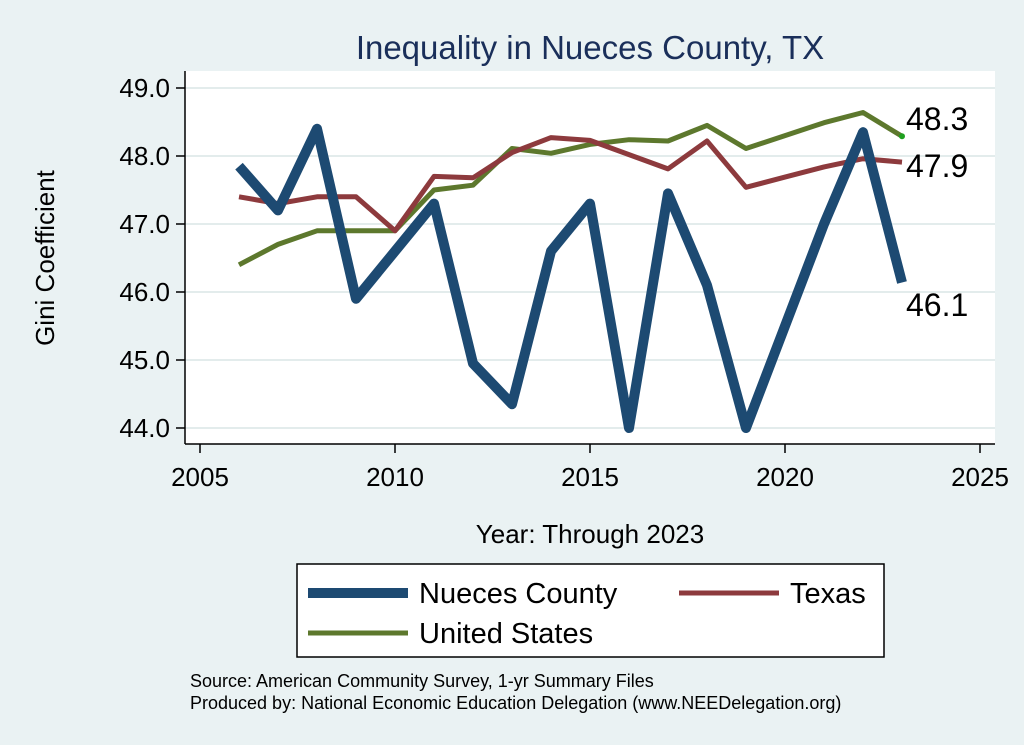 The width and height of the screenshot is (1024, 745). Describe the element at coordinates (506, 634) in the screenshot. I see `legend-label-united-states: United States` at that location.